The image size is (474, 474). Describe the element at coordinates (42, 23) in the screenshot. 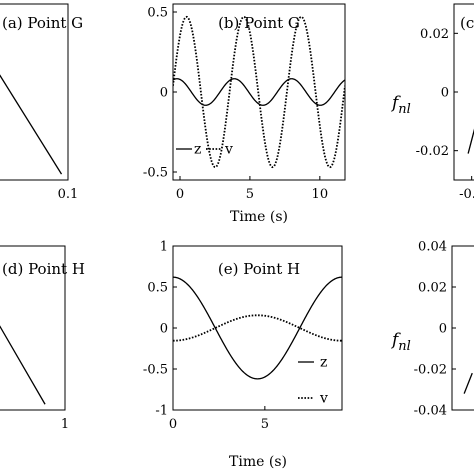

I see `panel-title: (a) Point G` at that location.